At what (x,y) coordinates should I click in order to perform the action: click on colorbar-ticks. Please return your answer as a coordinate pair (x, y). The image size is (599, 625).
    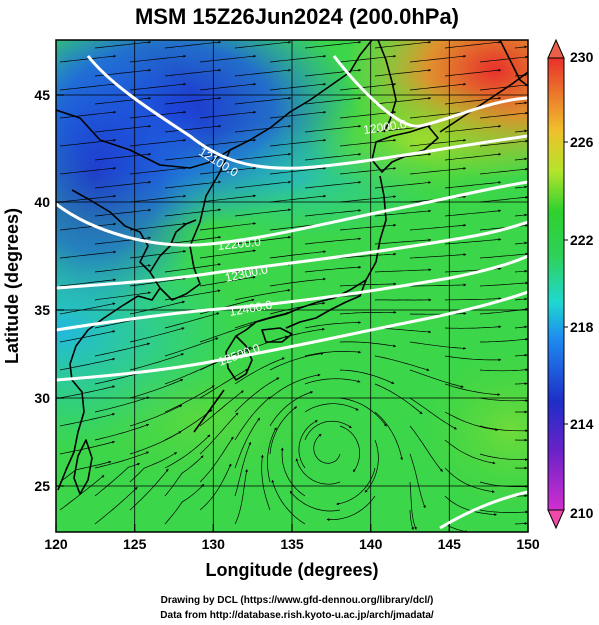
    Looking at the image, I should click on (566, 283).